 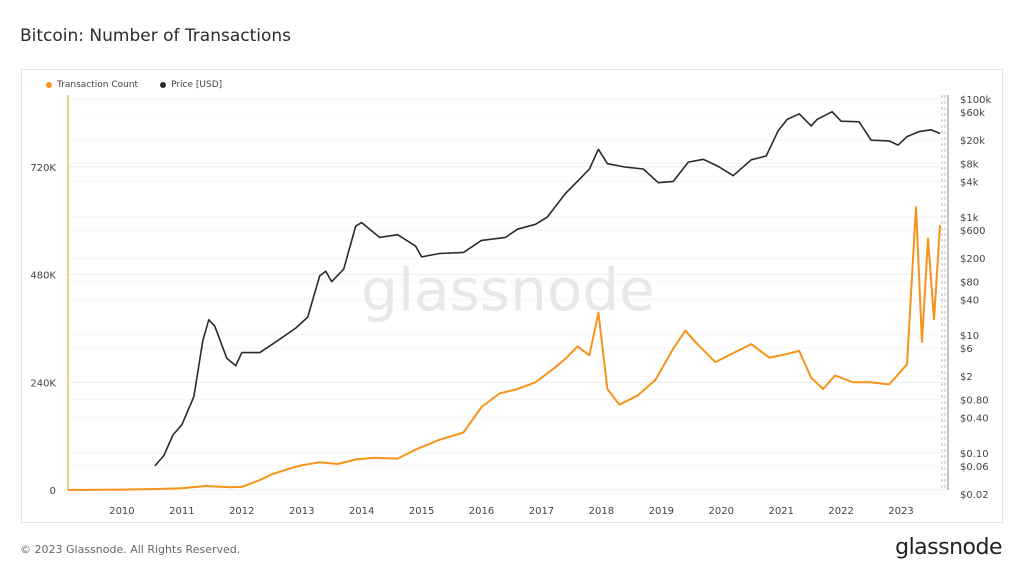 What do you see at coordinates (948, 547) in the screenshot?
I see `brand-logo: glassnode` at bounding box center [948, 547].